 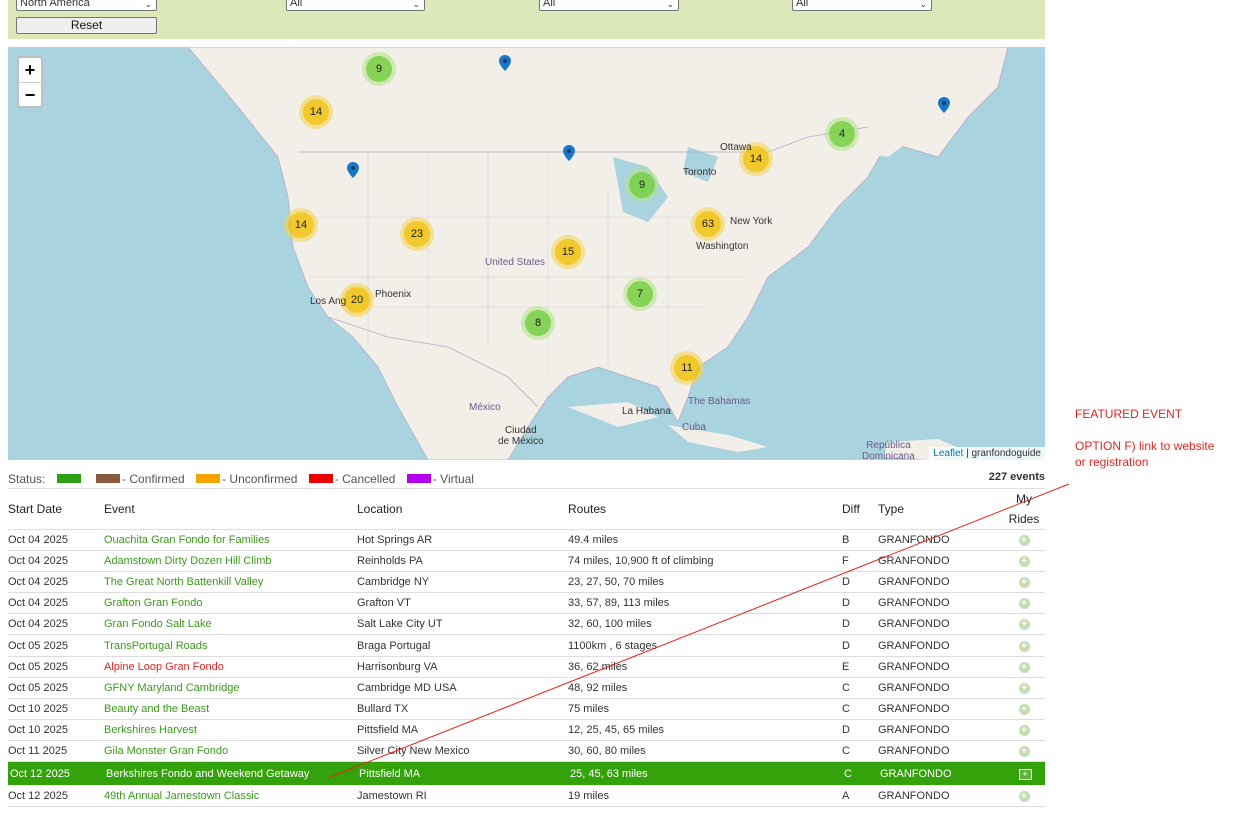 What do you see at coordinates (687, 368) in the screenshot?
I see `map-cluster: 11` at bounding box center [687, 368].